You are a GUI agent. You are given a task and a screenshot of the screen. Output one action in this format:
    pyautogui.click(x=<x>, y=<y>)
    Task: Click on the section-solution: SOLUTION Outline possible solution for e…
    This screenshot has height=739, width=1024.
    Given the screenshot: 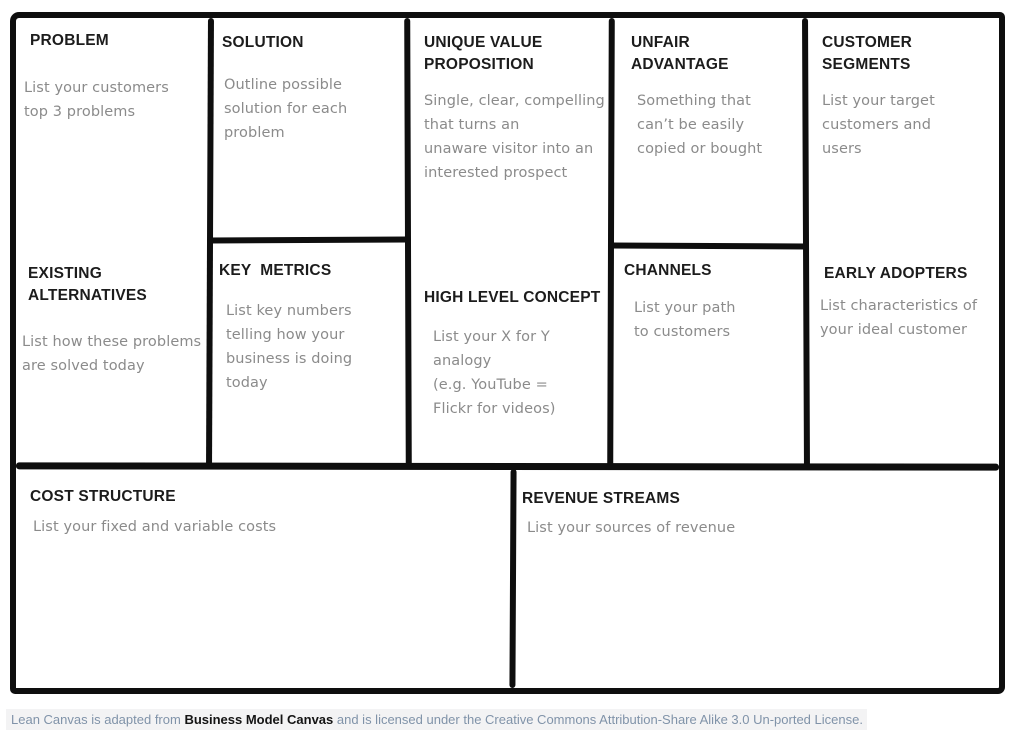 What is the action you would take?
    pyautogui.click(x=311, y=88)
    